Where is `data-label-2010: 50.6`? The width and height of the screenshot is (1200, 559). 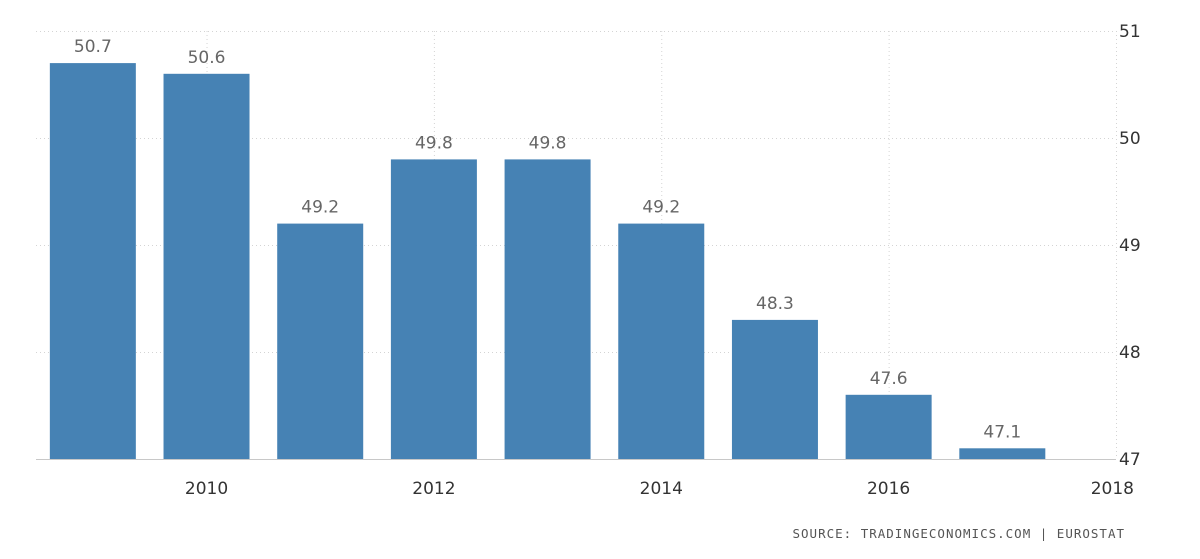 data-label-2010: 50.6 is located at coordinates (207, 58).